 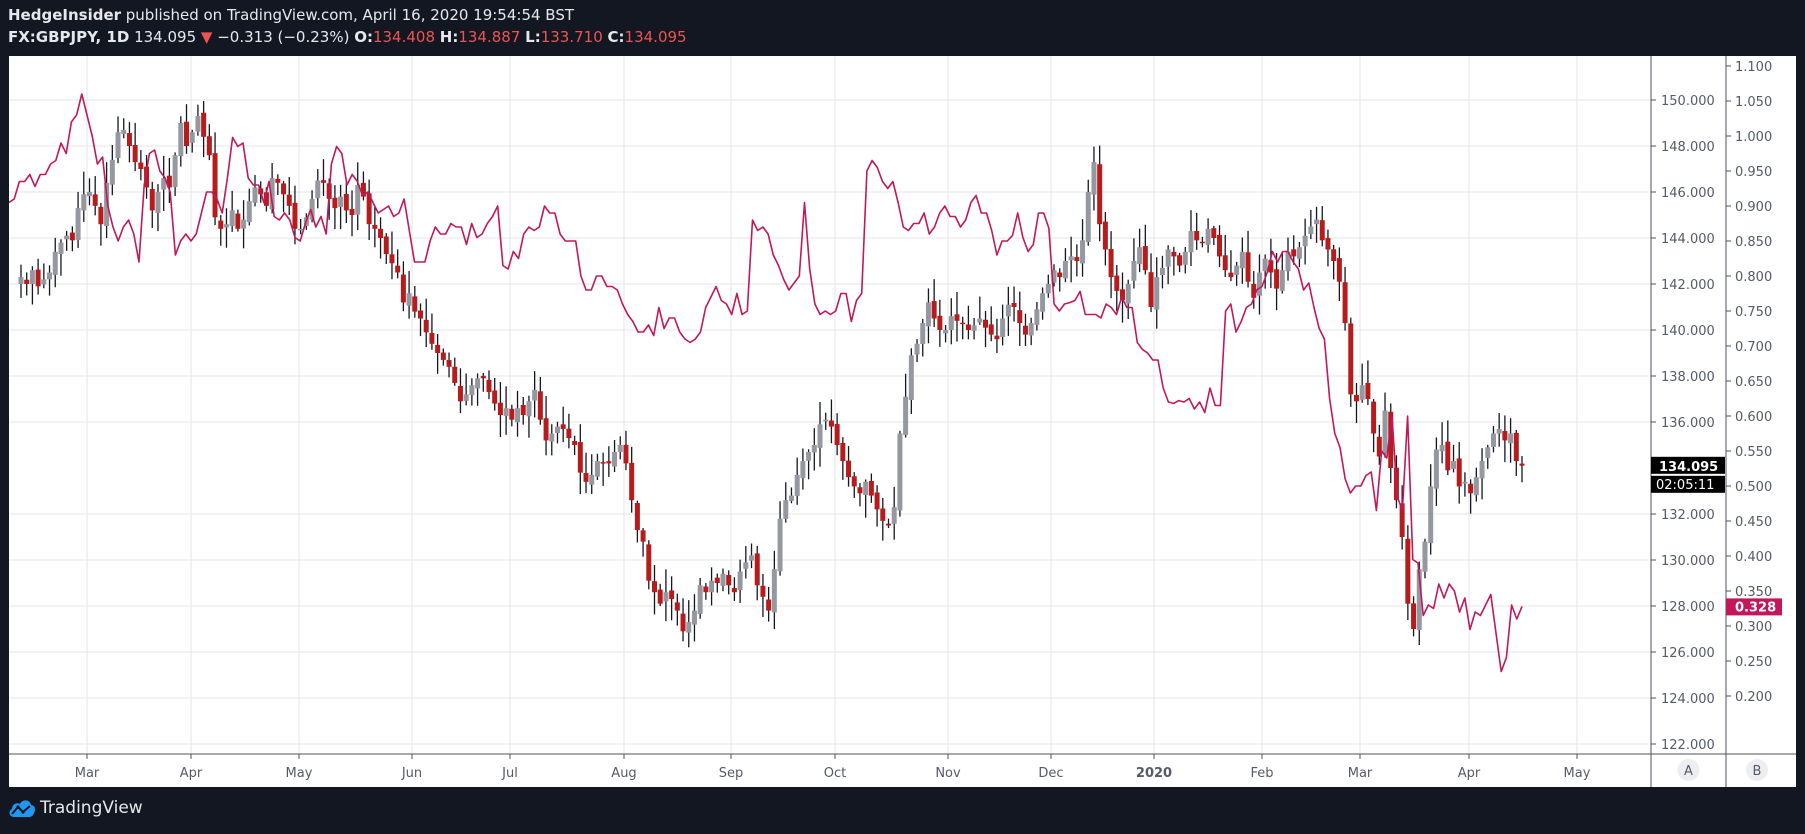 What do you see at coordinates (835, 773) in the screenshot?
I see `time-scale-label: Oct` at bounding box center [835, 773].